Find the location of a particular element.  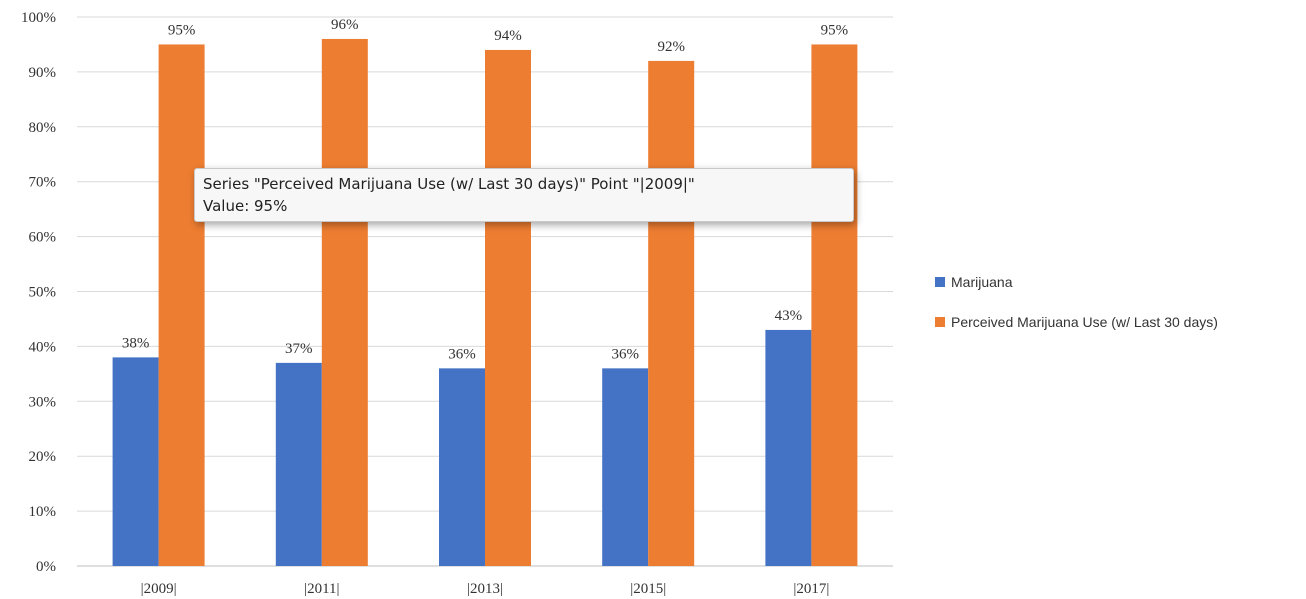

x-tick-label: |2017| is located at coordinates (811, 589).